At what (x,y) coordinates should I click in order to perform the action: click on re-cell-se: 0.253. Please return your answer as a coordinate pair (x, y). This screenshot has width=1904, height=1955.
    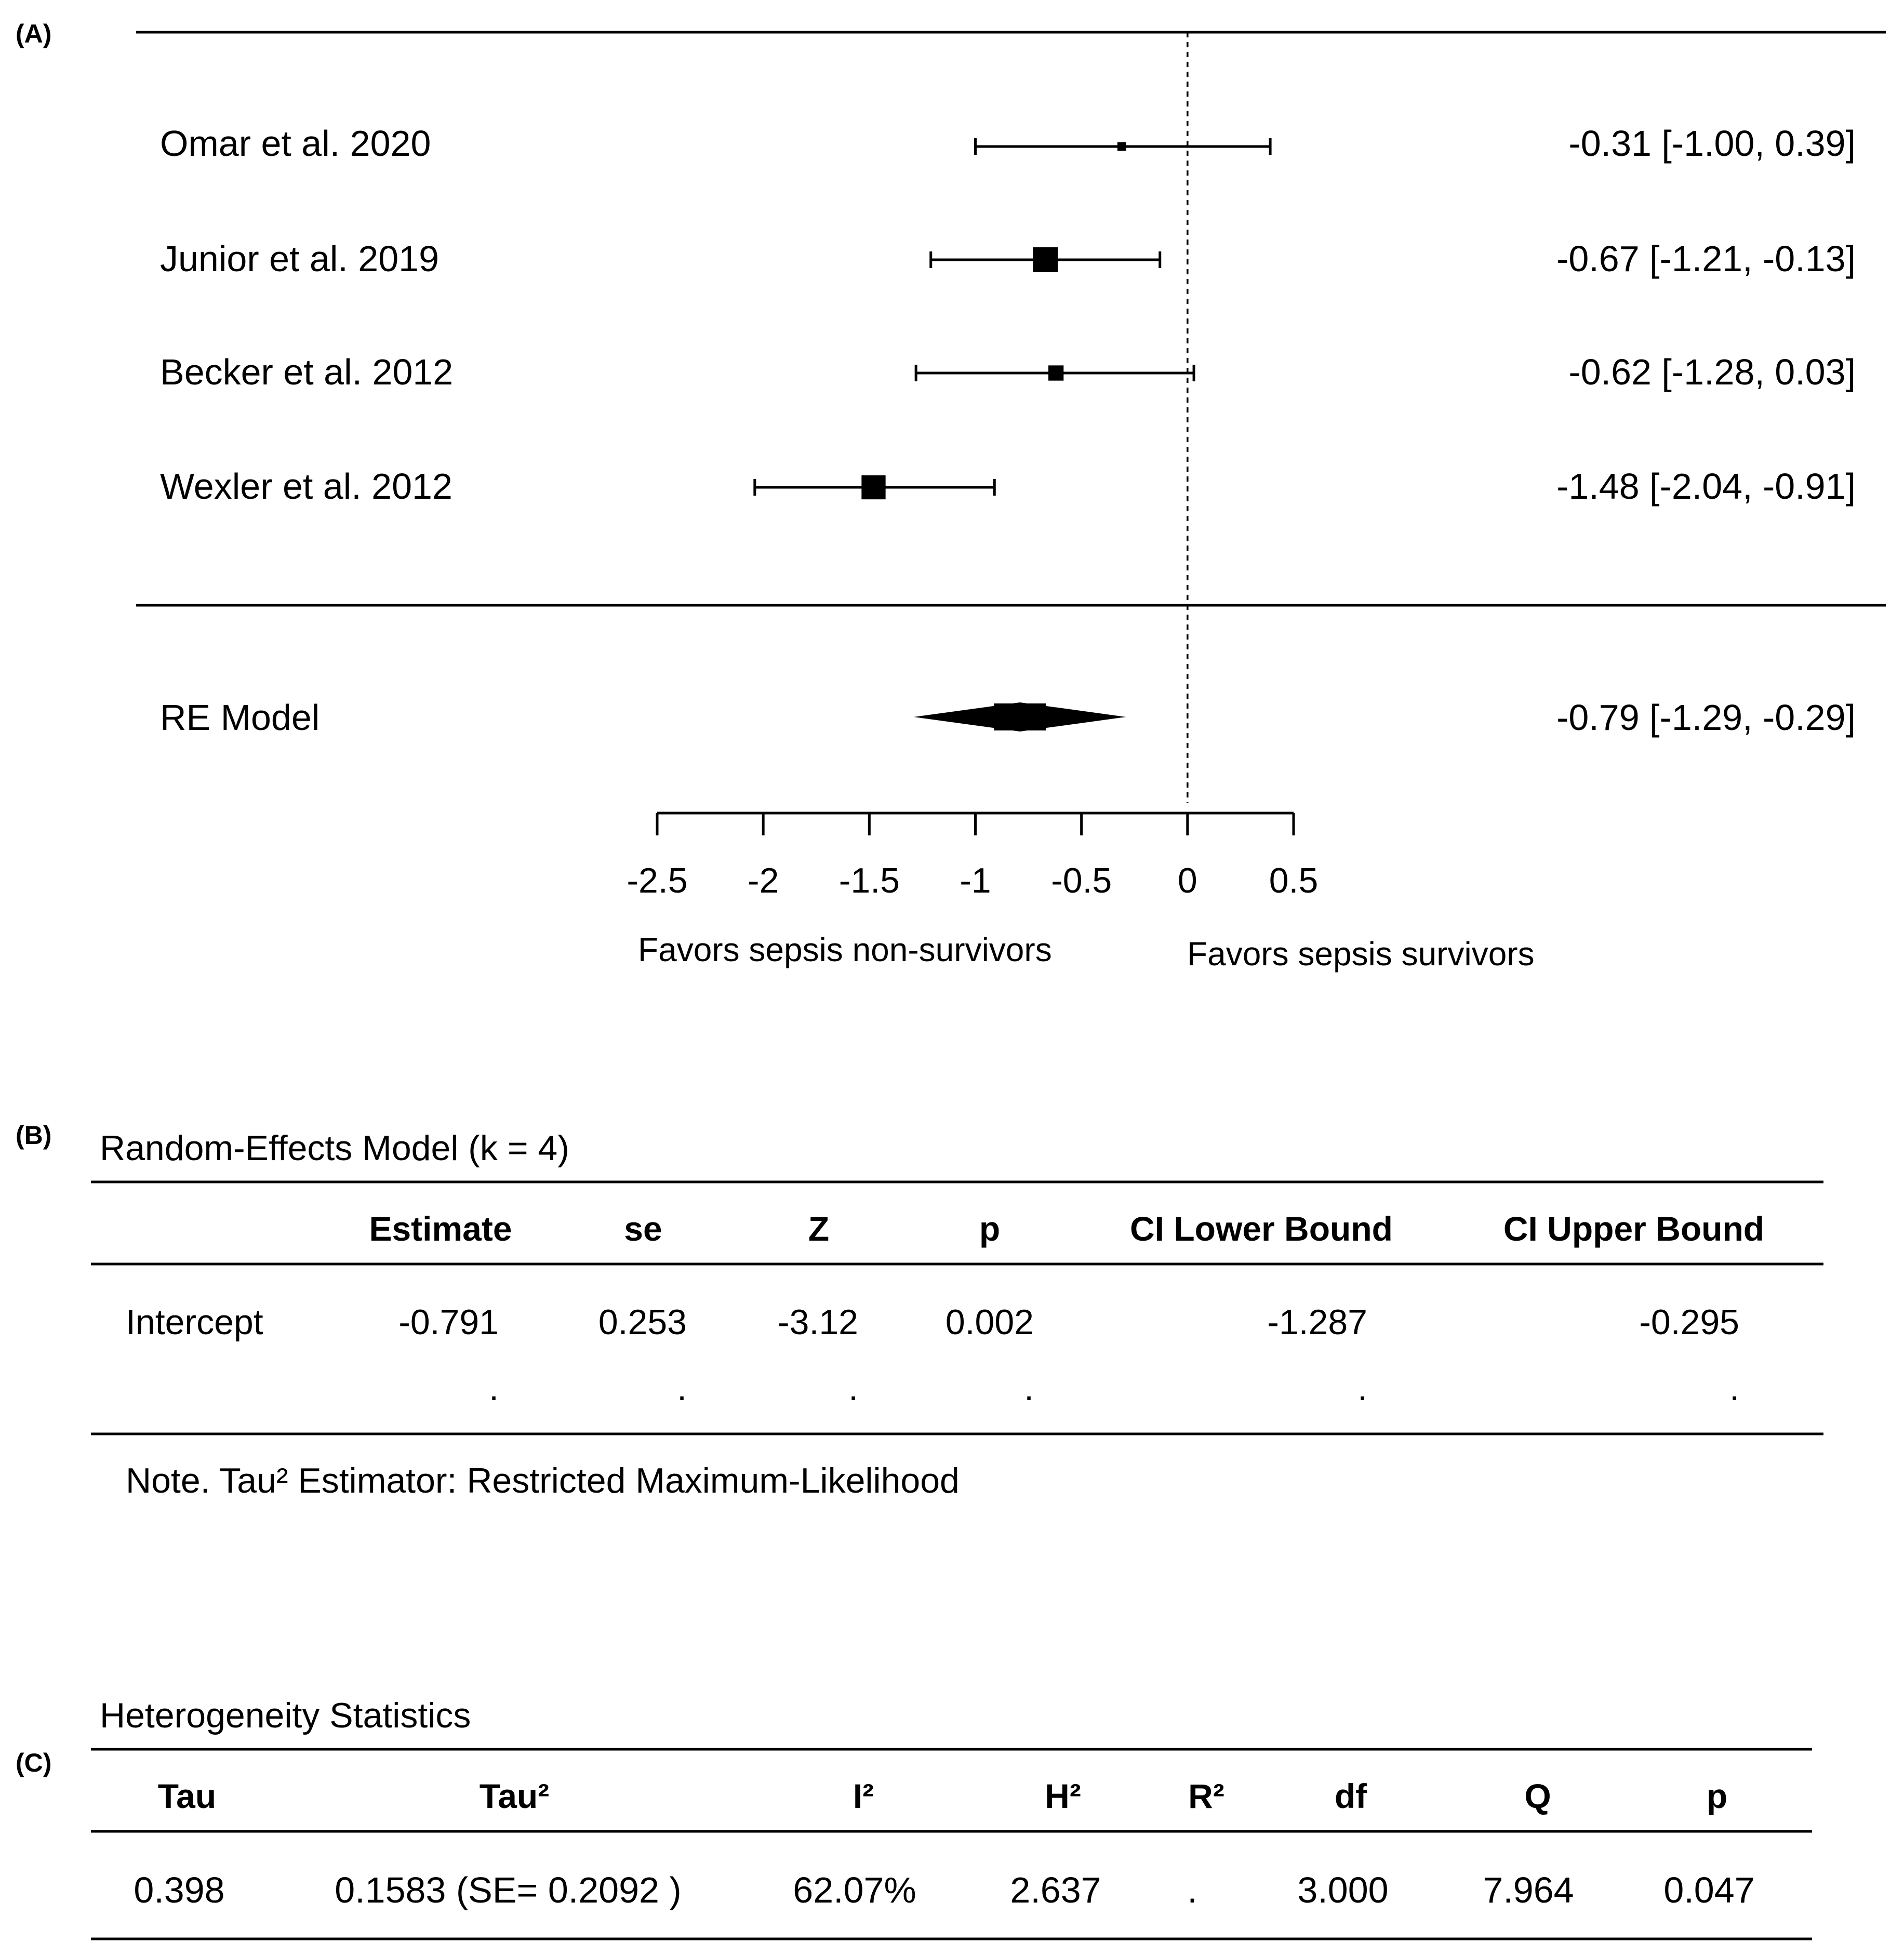
    Looking at the image, I should click on (642, 1322).